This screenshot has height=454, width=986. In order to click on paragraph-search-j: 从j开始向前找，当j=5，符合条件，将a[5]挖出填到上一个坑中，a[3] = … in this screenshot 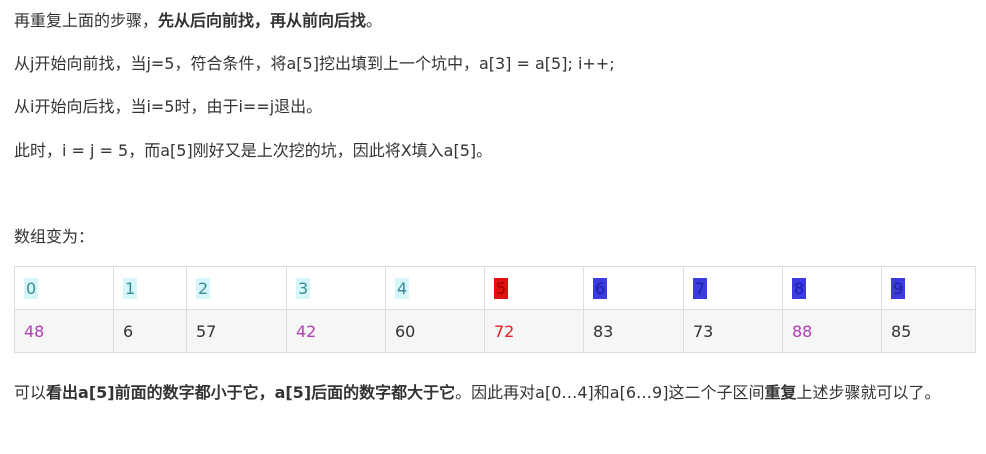, I will do `click(314, 63)`.